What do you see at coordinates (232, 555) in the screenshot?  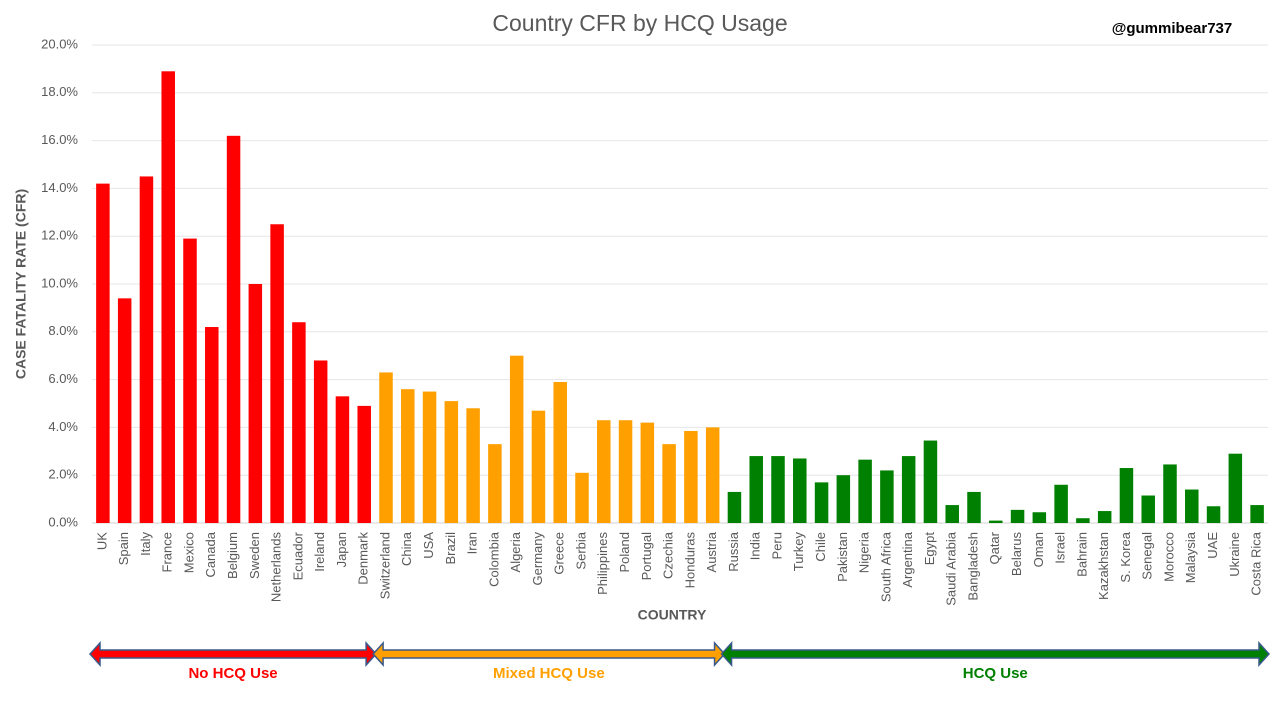 I see `x-tick-label: Belgium` at bounding box center [232, 555].